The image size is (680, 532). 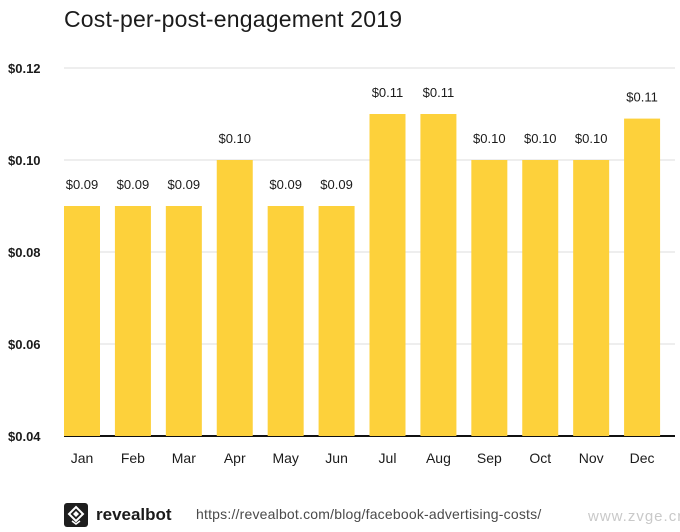 I want to click on x-tick-label: Jul, so click(x=388, y=458).